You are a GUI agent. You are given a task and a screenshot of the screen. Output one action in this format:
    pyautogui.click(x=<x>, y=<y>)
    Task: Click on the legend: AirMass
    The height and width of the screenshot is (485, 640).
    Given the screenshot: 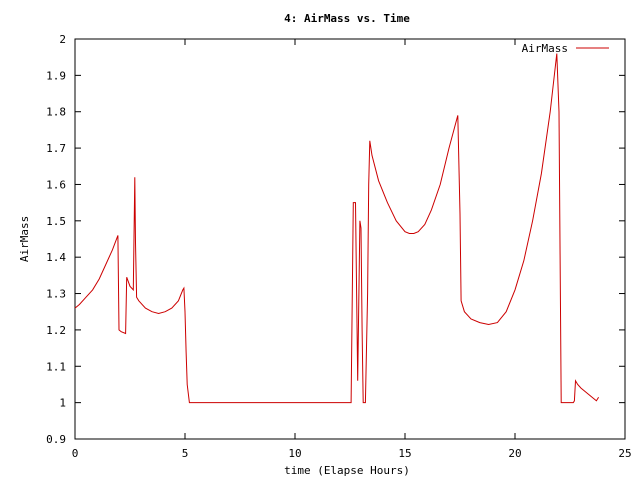 What is the action you would take?
    pyautogui.click(x=565, y=48)
    